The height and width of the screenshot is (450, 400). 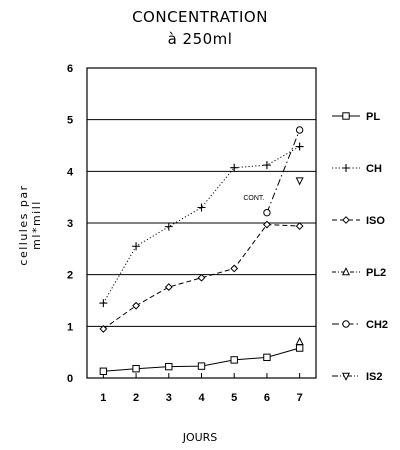 I want to click on legend-marker-pl, so click(x=346, y=116).